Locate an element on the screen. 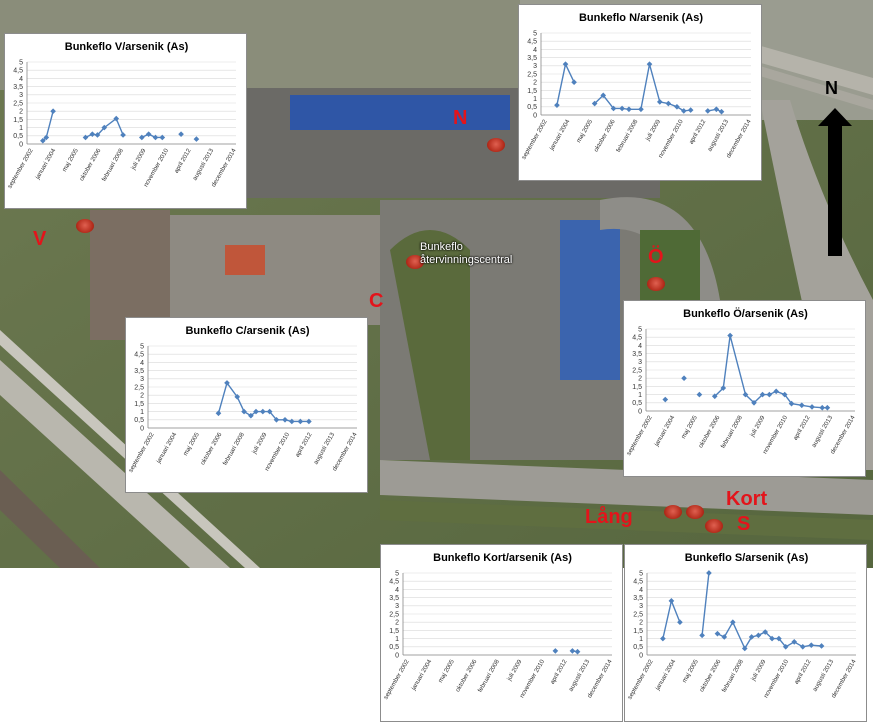 This screenshot has width=873, height=725. sample-point-o-marker is located at coordinates (656, 284).